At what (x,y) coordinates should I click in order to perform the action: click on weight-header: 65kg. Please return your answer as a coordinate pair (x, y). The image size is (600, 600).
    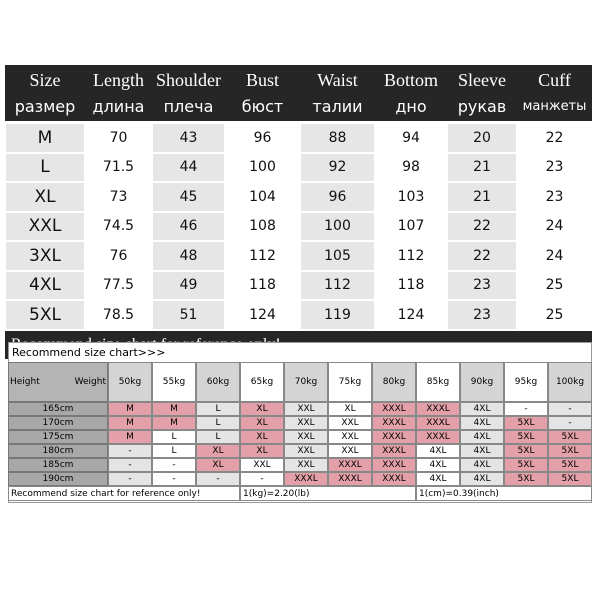
    Looking at the image, I should click on (262, 382).